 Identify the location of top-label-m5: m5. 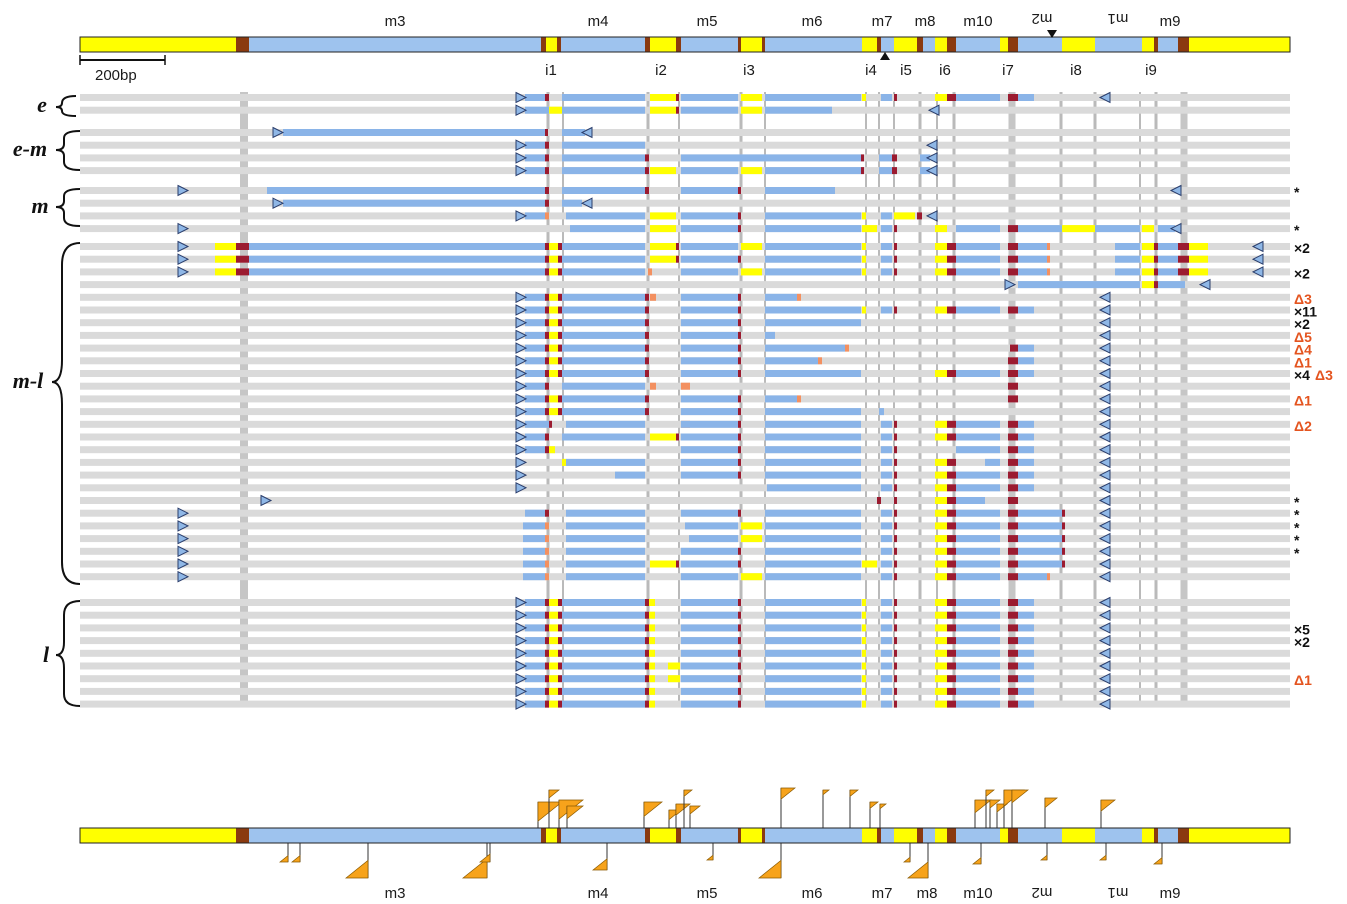
(707, 21).